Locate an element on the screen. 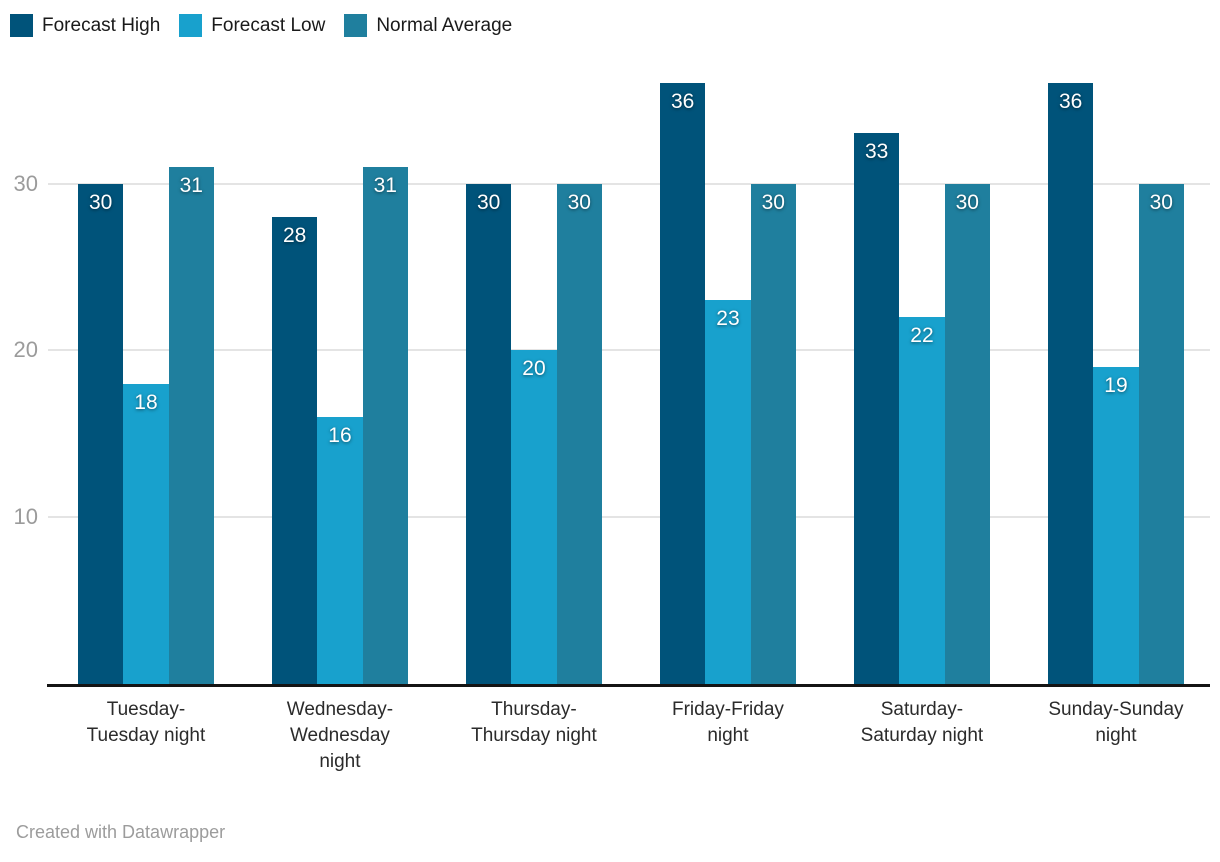 Image resolution: width=1220 pixels, height=862 pixels. y-tick-label-20: 20 is located at coordinates (25, 350).